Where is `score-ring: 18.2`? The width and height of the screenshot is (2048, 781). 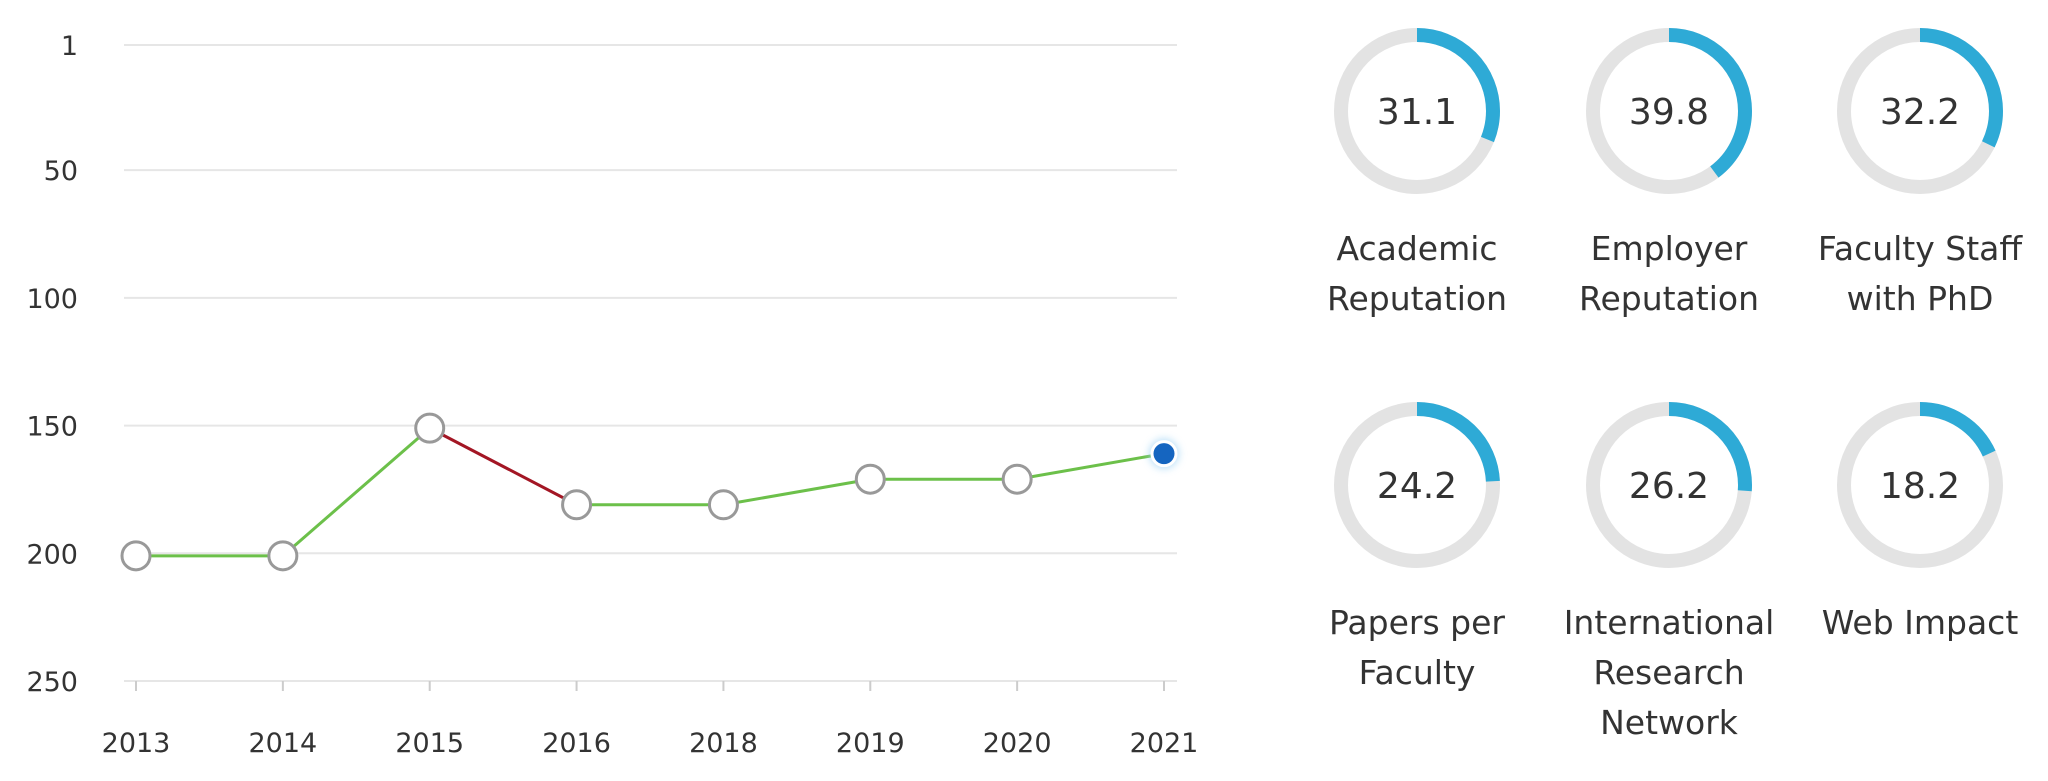 score-ring: 18.2 is located at coordinates (1920, 485).